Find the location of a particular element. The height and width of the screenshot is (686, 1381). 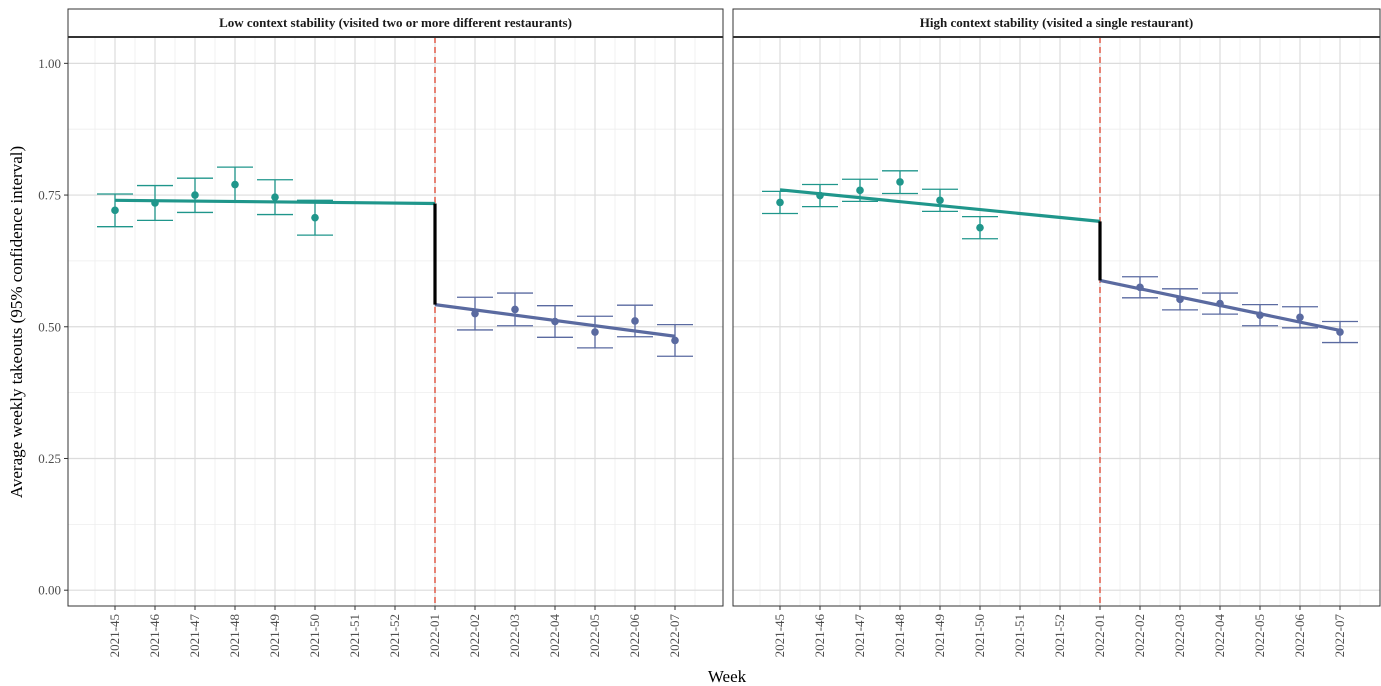

y-tick-label: 0.75 is located at coordinates (49, 195).